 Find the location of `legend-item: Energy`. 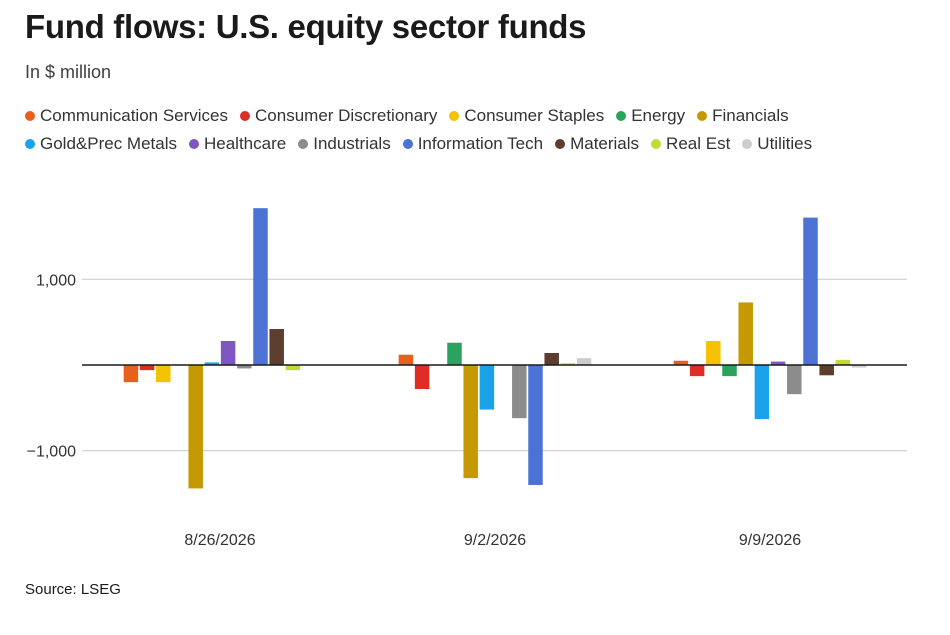

legend-item: Energy is located at coordinates (650, 116).